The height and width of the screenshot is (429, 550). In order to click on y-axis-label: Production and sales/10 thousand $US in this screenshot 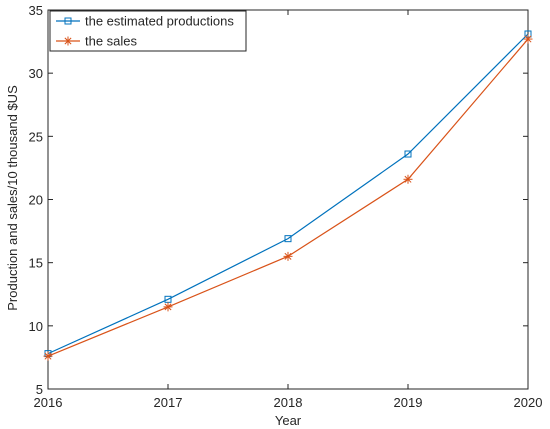, I will do `click(12, 198)`.